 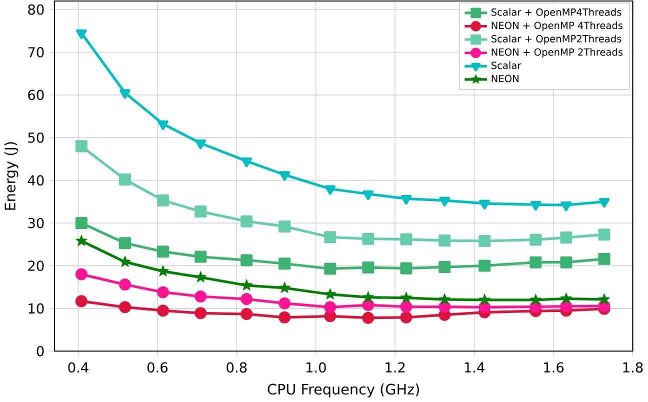 I want to click on legend-label: Scalar, so click(x=507, y=66).